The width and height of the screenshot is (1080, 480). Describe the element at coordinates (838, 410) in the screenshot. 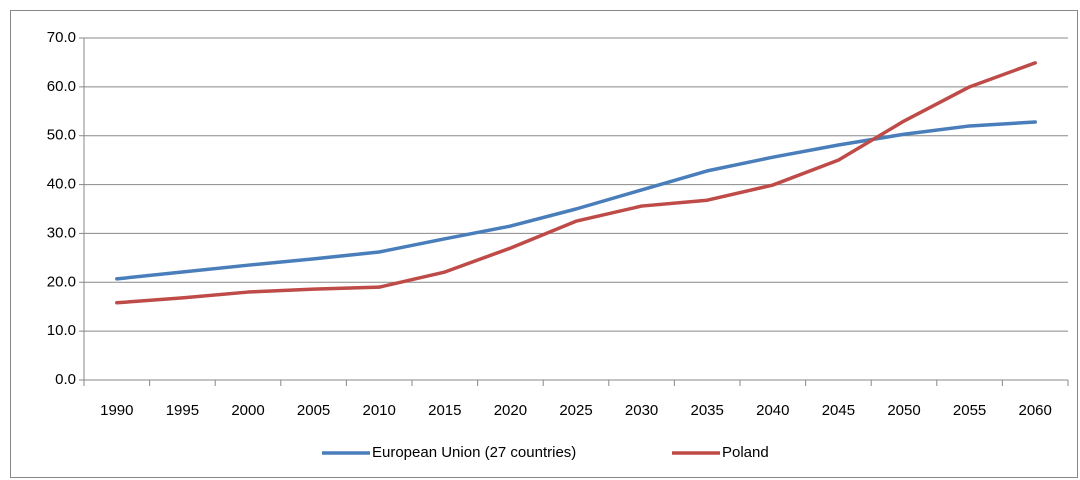

I see `x-tick-label: 2045` at that location.